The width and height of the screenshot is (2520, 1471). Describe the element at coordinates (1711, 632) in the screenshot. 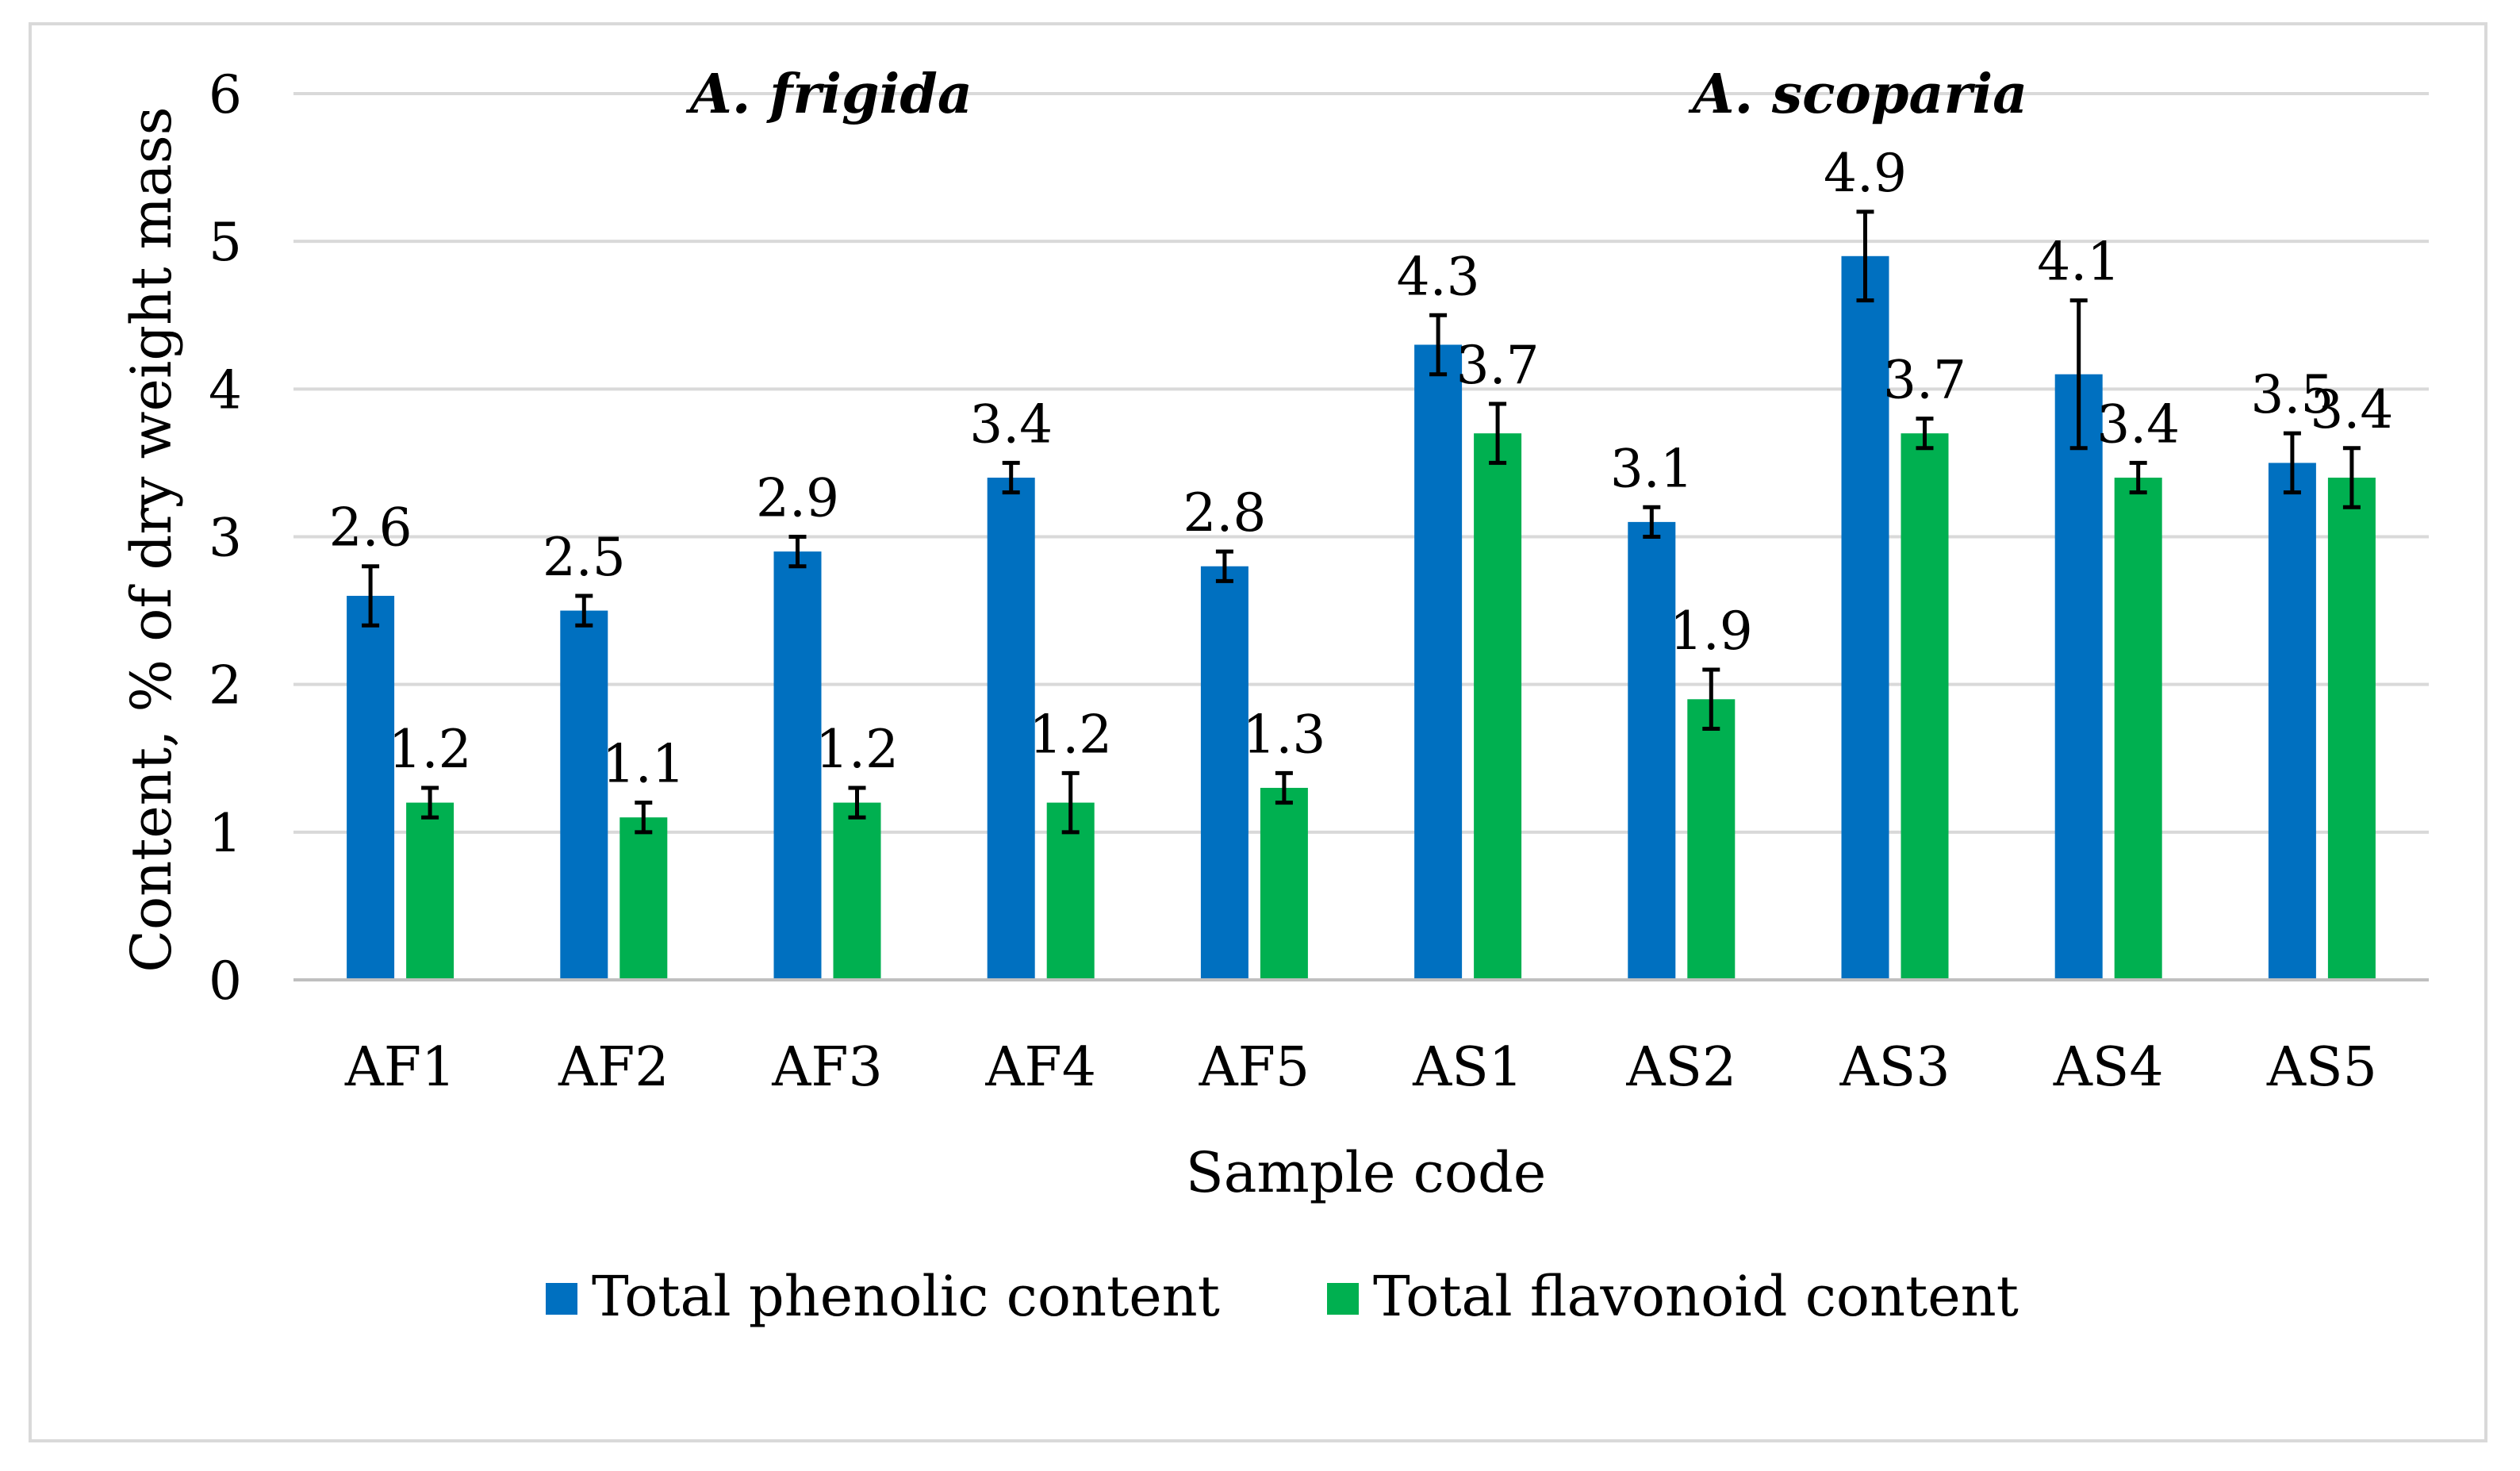

I see `data-label: 1.9` at that location.